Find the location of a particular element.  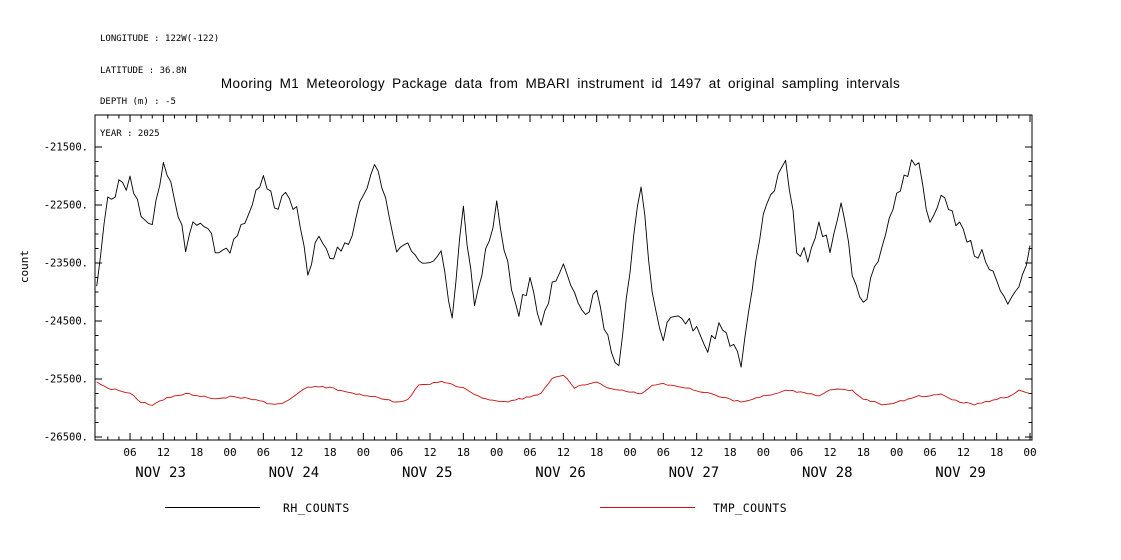

legend-label-tmp-counts: TMP_COUNTS is located at coordinates (750, 508).